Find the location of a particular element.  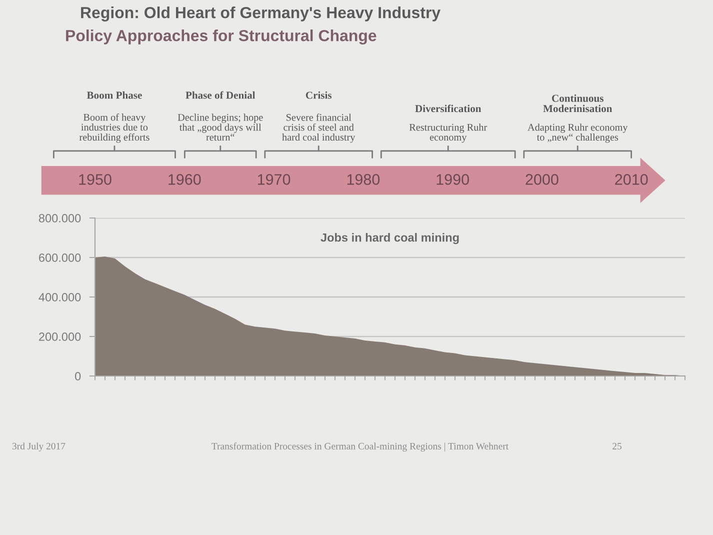

text: Continuous Moderinisation Adapting Ruhr economy to „new“ challenges is located at coordinates (578, 118).